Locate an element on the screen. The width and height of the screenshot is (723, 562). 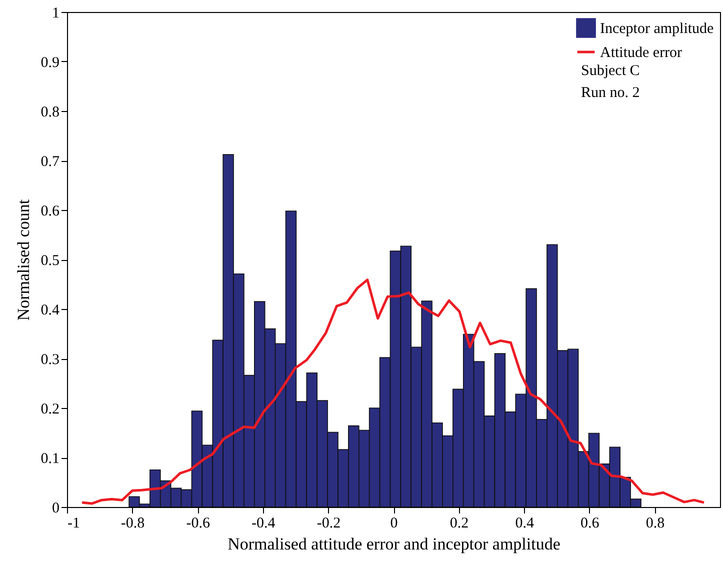
y-tick-label: 0.9 is located at coordinates (50, 63).